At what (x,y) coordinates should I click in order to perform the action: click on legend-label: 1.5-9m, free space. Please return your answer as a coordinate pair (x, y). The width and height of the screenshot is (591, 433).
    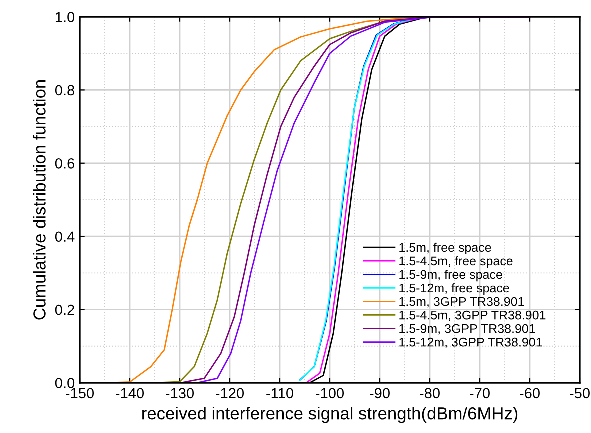
    Looking at the image, I should click on (451, 276).